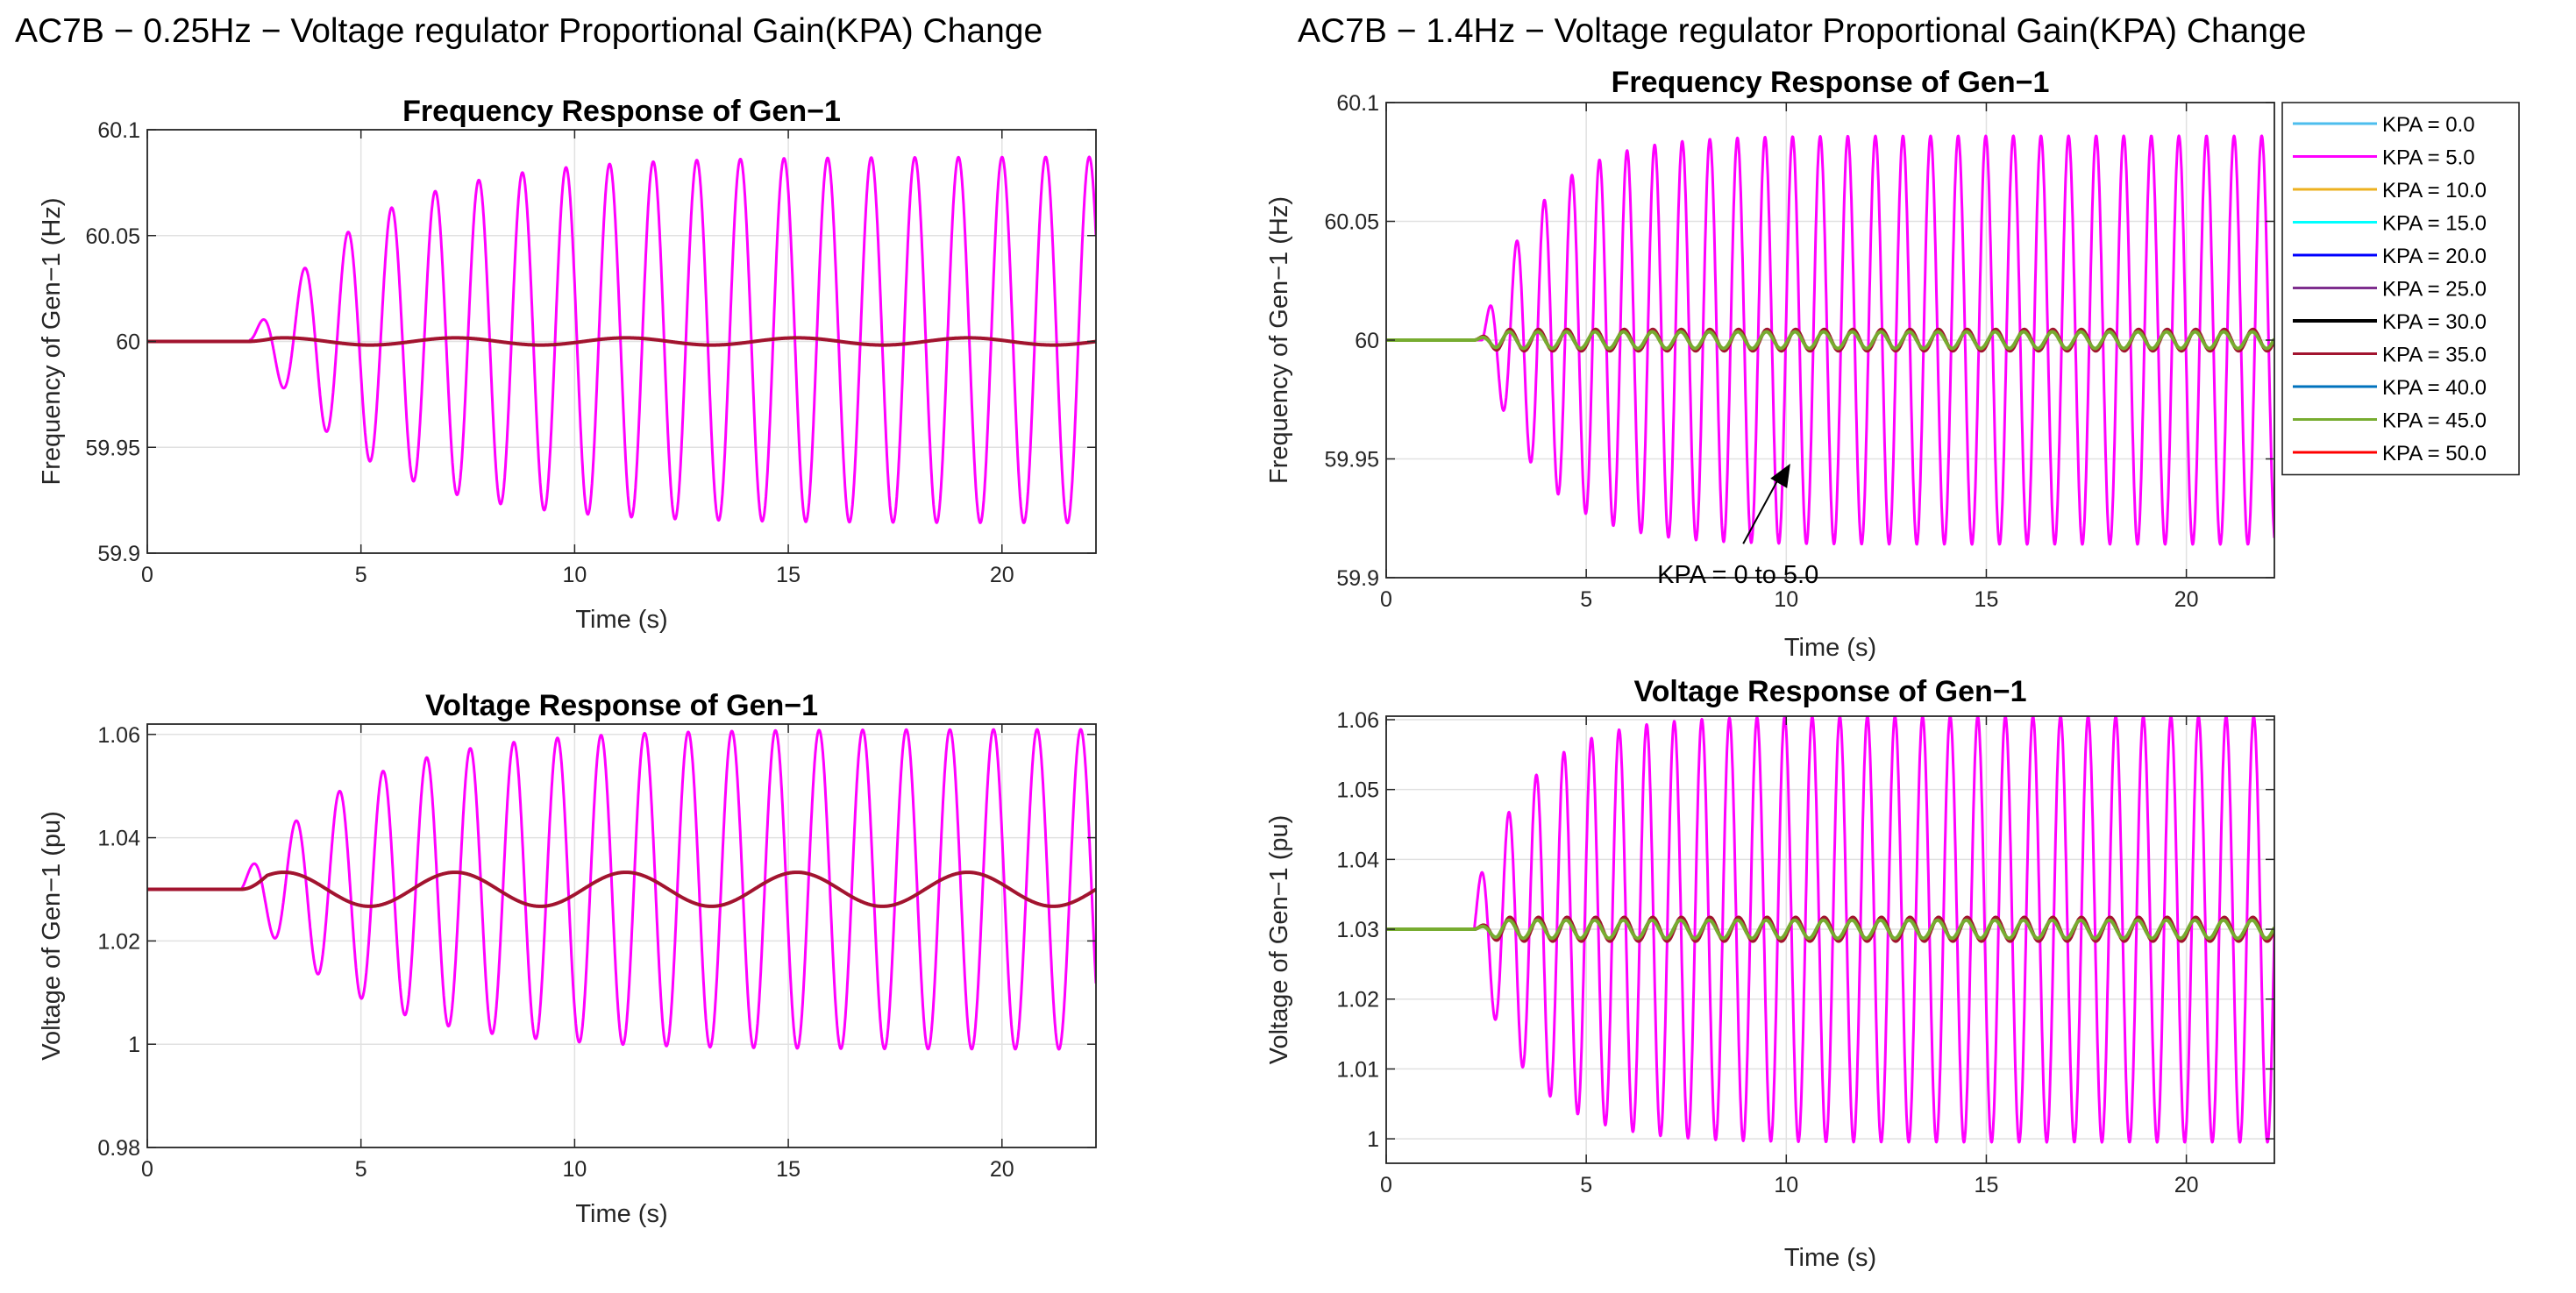 Image resolution: width=2576 pixels, height=1293 pixels. Describe the element at coordinates (2434, 290) in the screenshot. I see `legend-entry-label: KPA = 25.0` at that location.